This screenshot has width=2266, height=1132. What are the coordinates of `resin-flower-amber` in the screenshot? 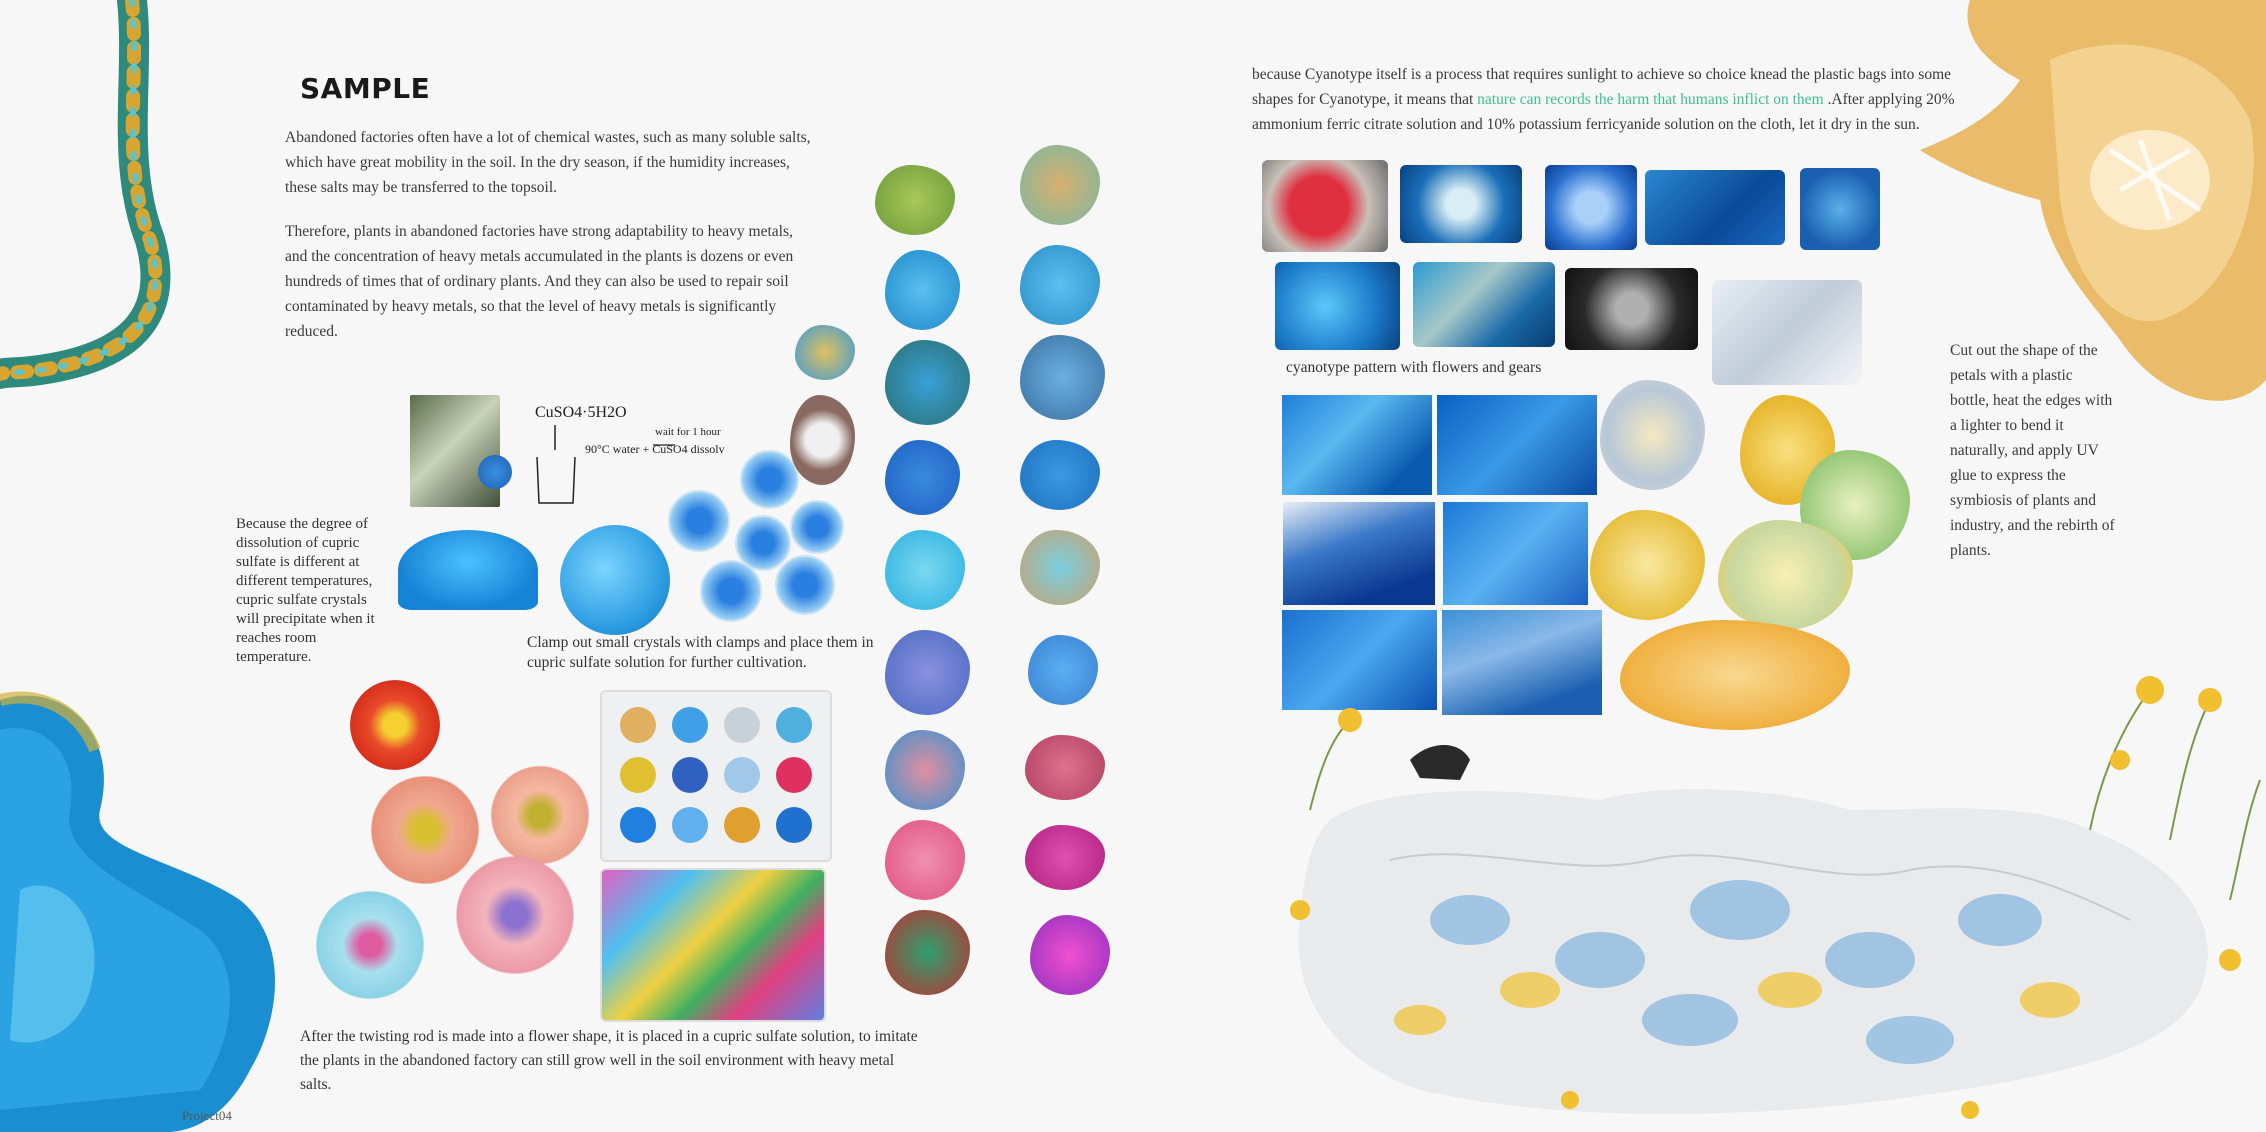 It's located at (1735, 675).